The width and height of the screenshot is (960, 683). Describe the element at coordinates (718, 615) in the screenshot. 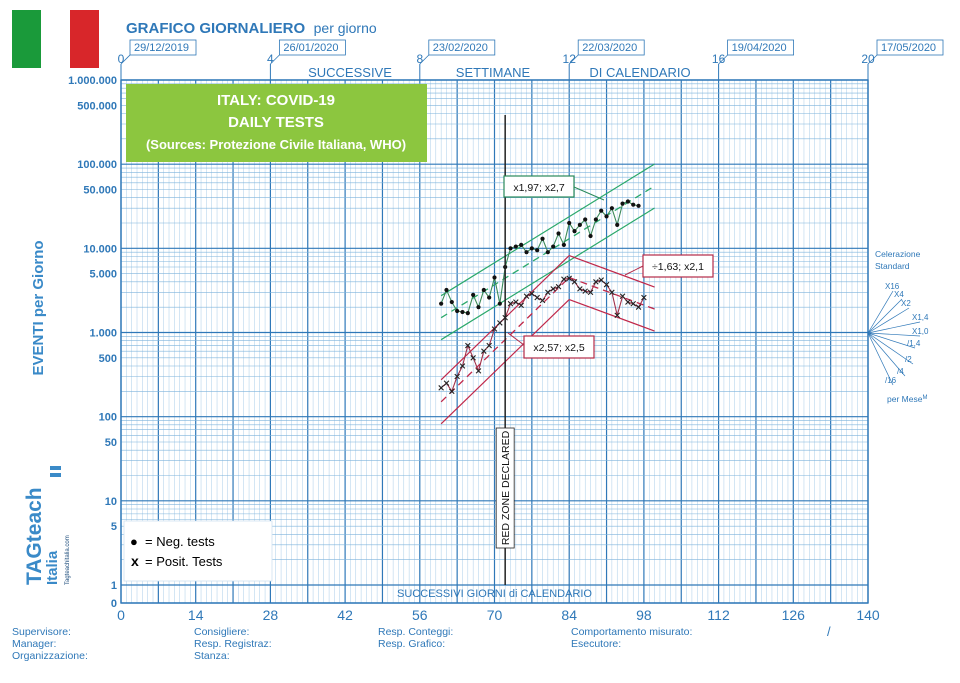

I see `x-tick-label: 112` at that location.